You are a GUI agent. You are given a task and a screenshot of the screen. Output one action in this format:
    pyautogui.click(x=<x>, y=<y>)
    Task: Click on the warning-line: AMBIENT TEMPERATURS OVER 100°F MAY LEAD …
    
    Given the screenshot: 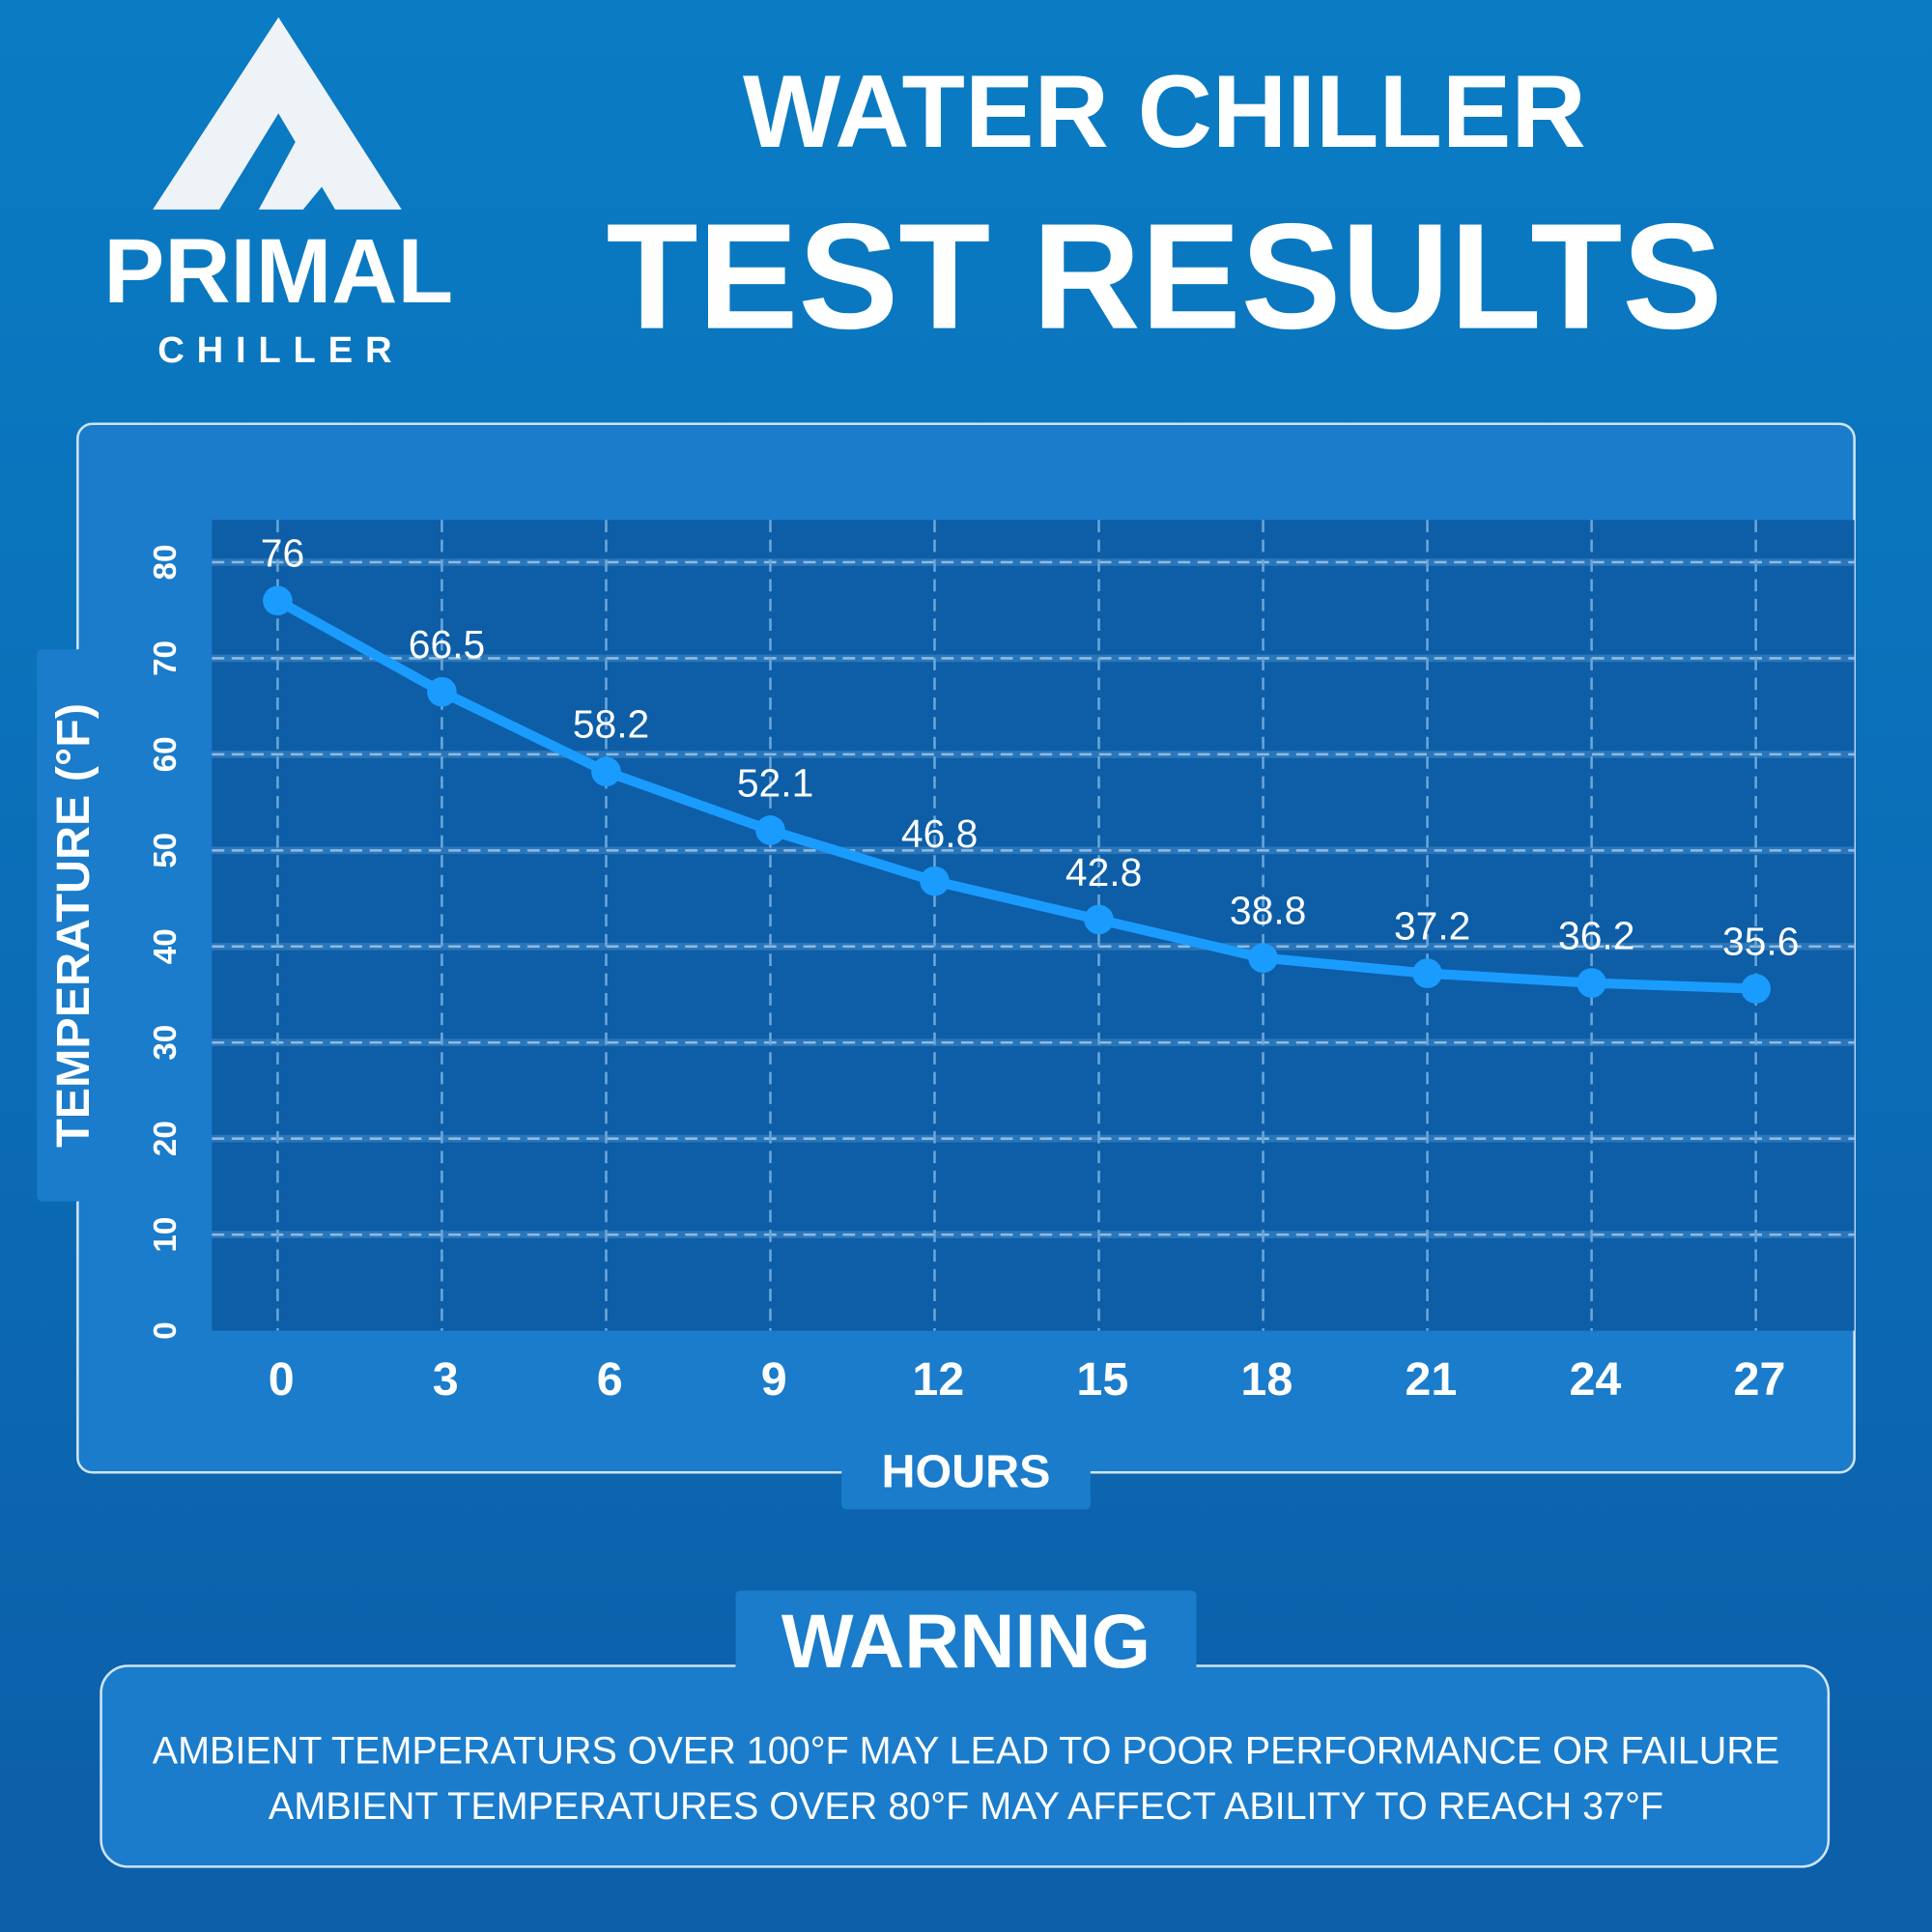 What is the action you would take?
    pyautogui.click(x=966, y=1750)
    